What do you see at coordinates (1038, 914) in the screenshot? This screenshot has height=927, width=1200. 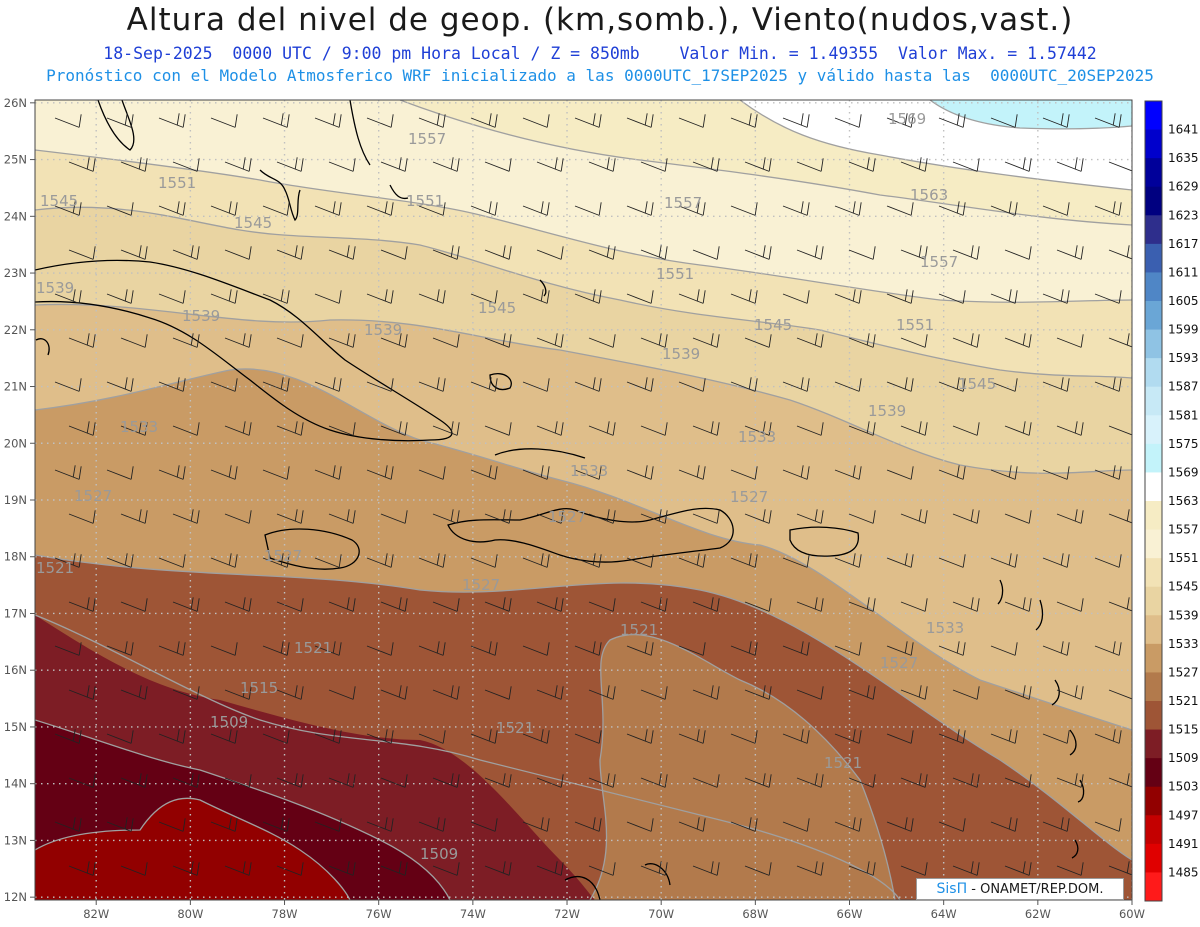 I see `lon-label: 62W` at bounding box center [1038, 914].